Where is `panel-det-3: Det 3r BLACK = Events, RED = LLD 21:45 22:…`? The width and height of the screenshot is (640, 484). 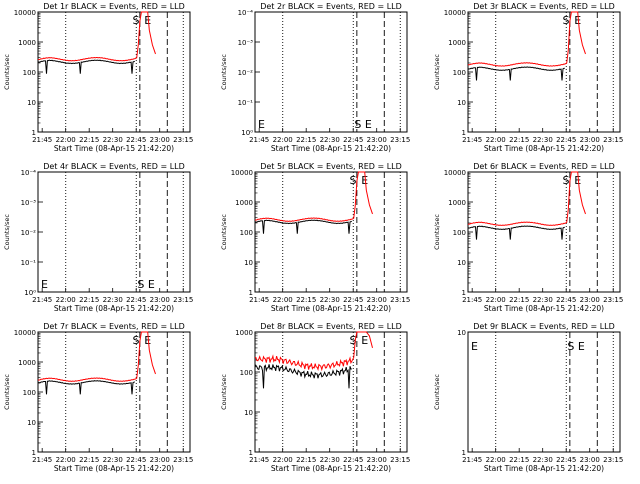
panel-det-3: Det 3r BLACK = Events, RED = LLD 21:45 22:… is located at coordinates (528, 77).